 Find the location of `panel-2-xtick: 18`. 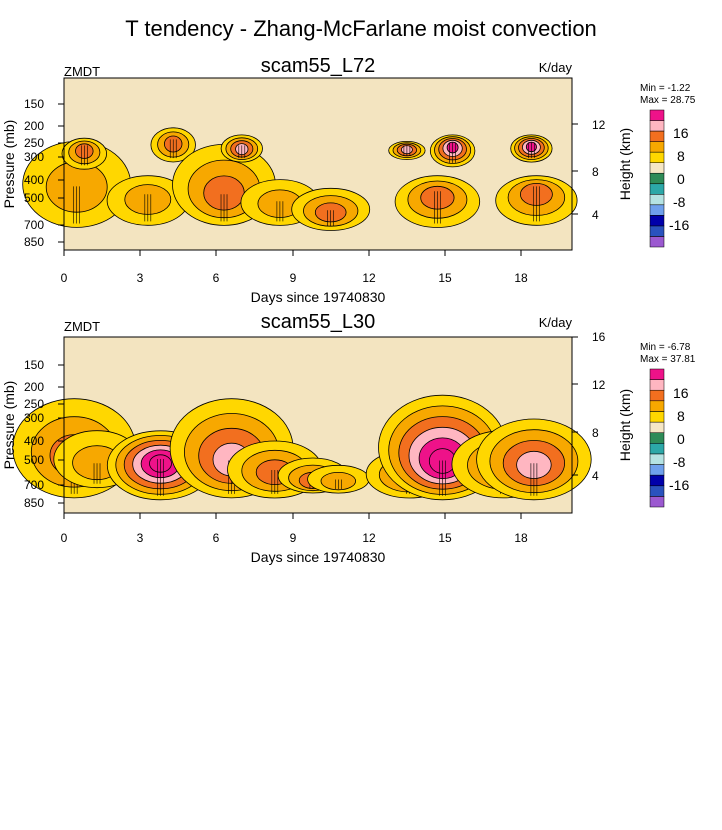

panel-2-xtick: 18 is located at coordinates (521, 538).